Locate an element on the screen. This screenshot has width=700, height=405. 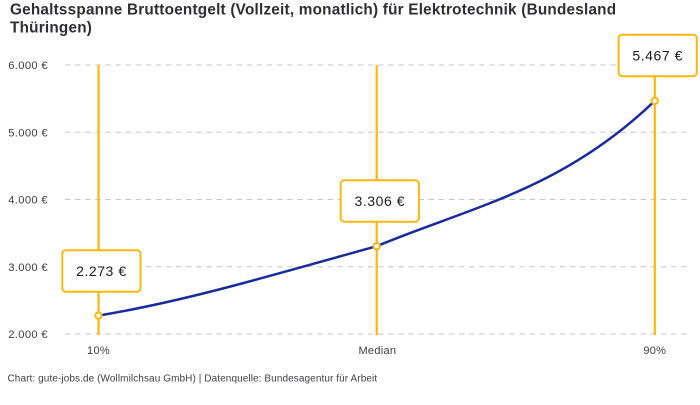
svg-text: Thüringen) is located at coordinates (51, 28).